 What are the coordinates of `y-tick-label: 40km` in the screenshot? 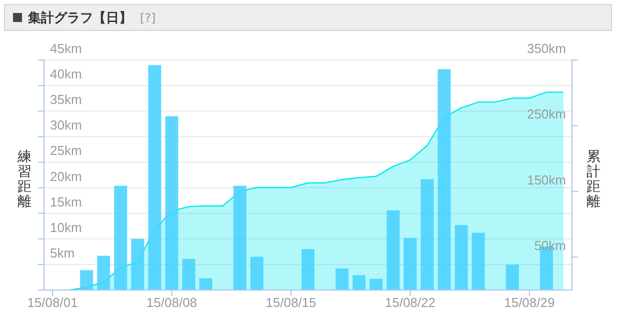 It's located at (66, 74).